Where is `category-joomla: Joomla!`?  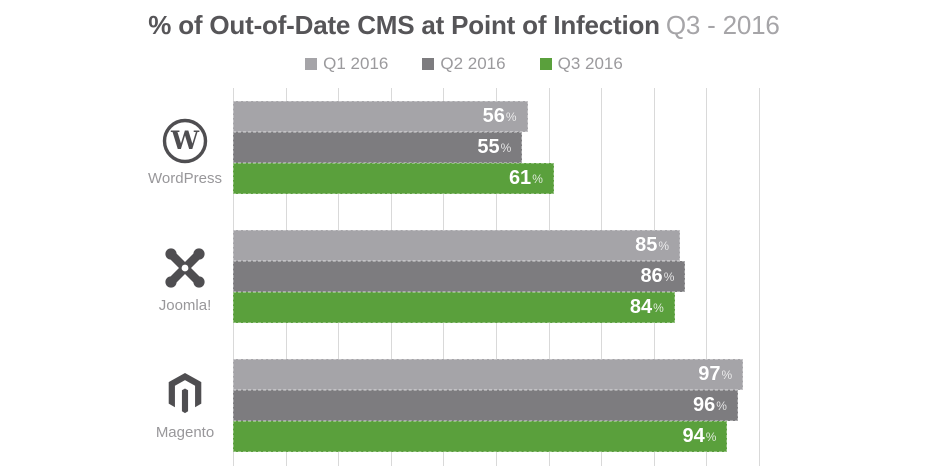
category-joomla: Joomla! is located at coordinates (185, 279).